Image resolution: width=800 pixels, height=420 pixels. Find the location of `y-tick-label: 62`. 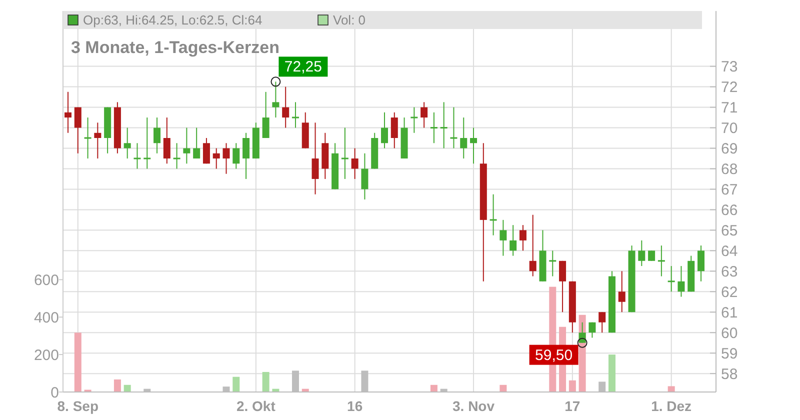

y-tick-label: 62 is located at coordinates (729, 292).